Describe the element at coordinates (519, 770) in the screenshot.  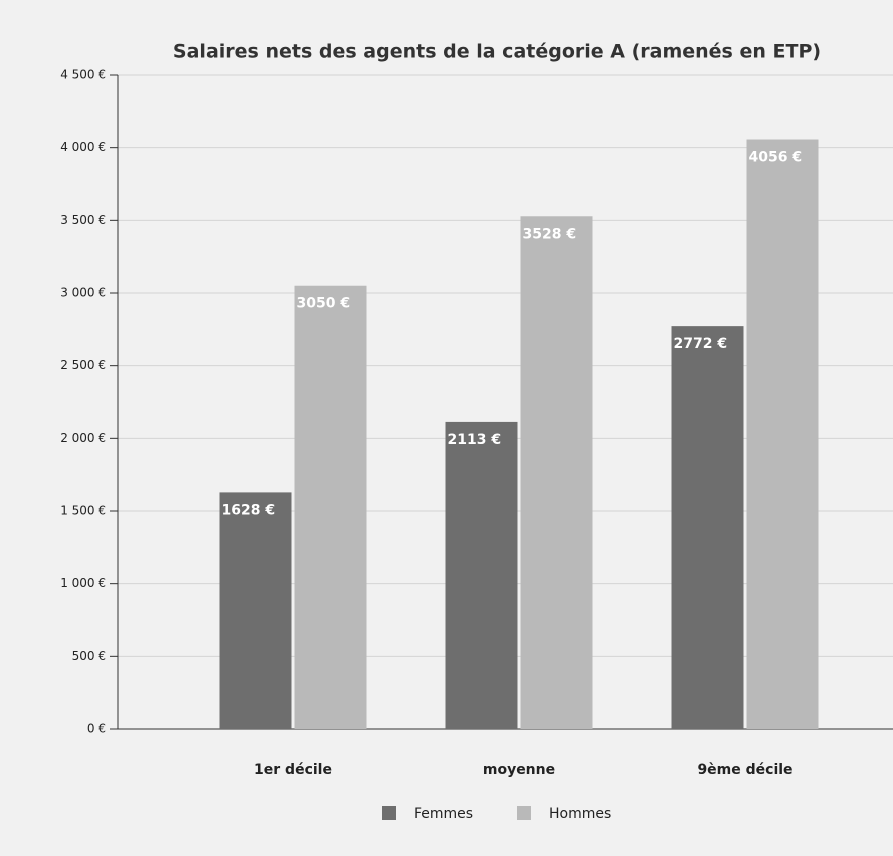
I see `x-tick-label: moyenne` at that location.